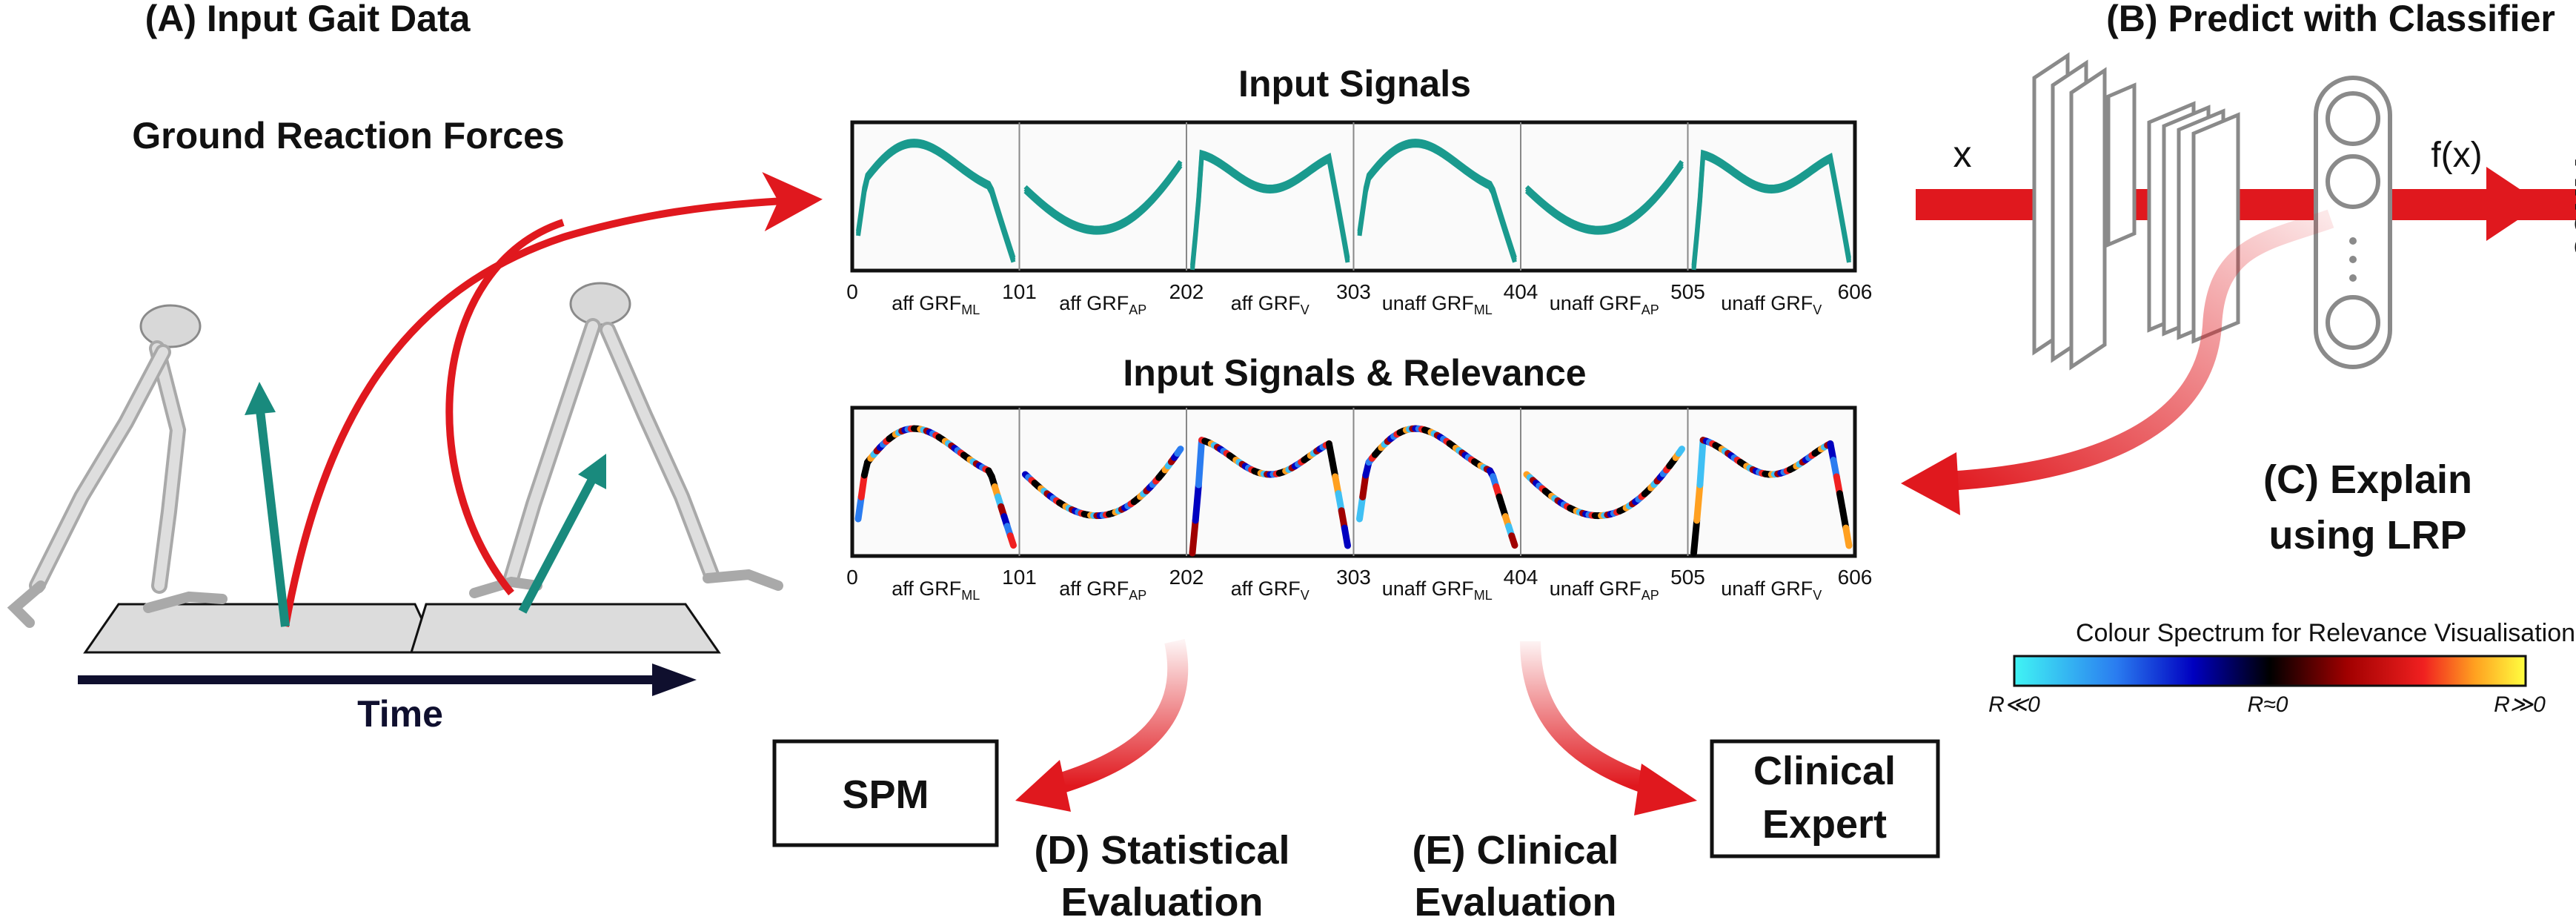  I want to click on panel-b-title: (B) Predict with Classifier, so click(2330, 19).